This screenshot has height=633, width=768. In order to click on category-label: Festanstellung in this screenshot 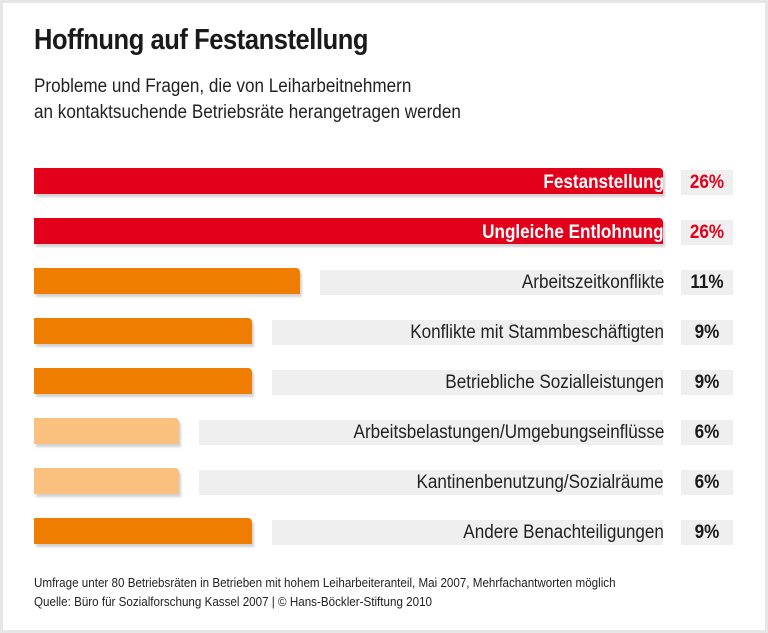, I will do `click(603, 182)`.